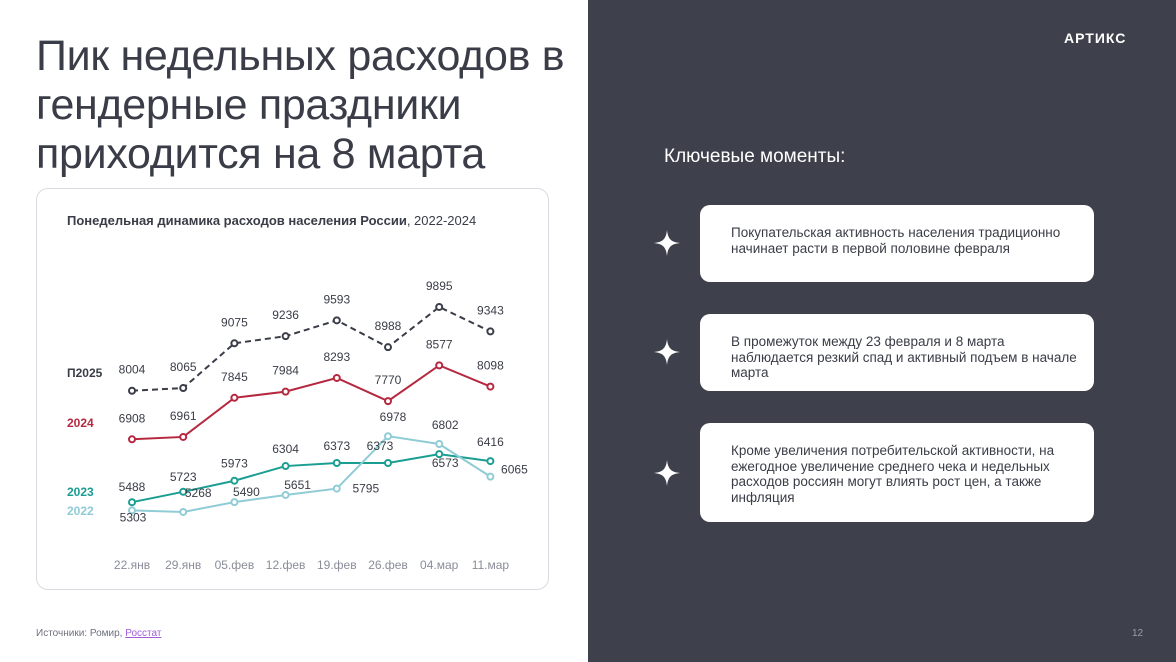  I want to click on source-note: Источники: Ромир, Росстат, so click(98, 633).